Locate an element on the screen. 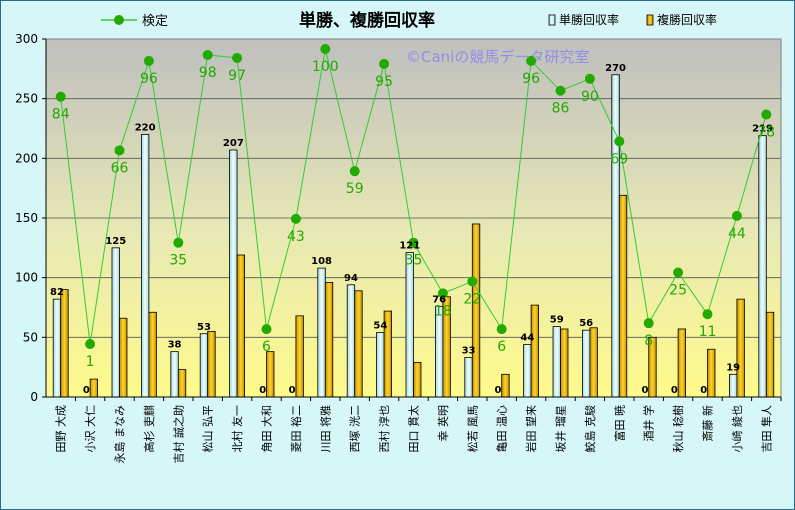 This screenshot has width=795, height=510. x-tick-label: 小沢 大仁 is located at coordinates (90, 429).